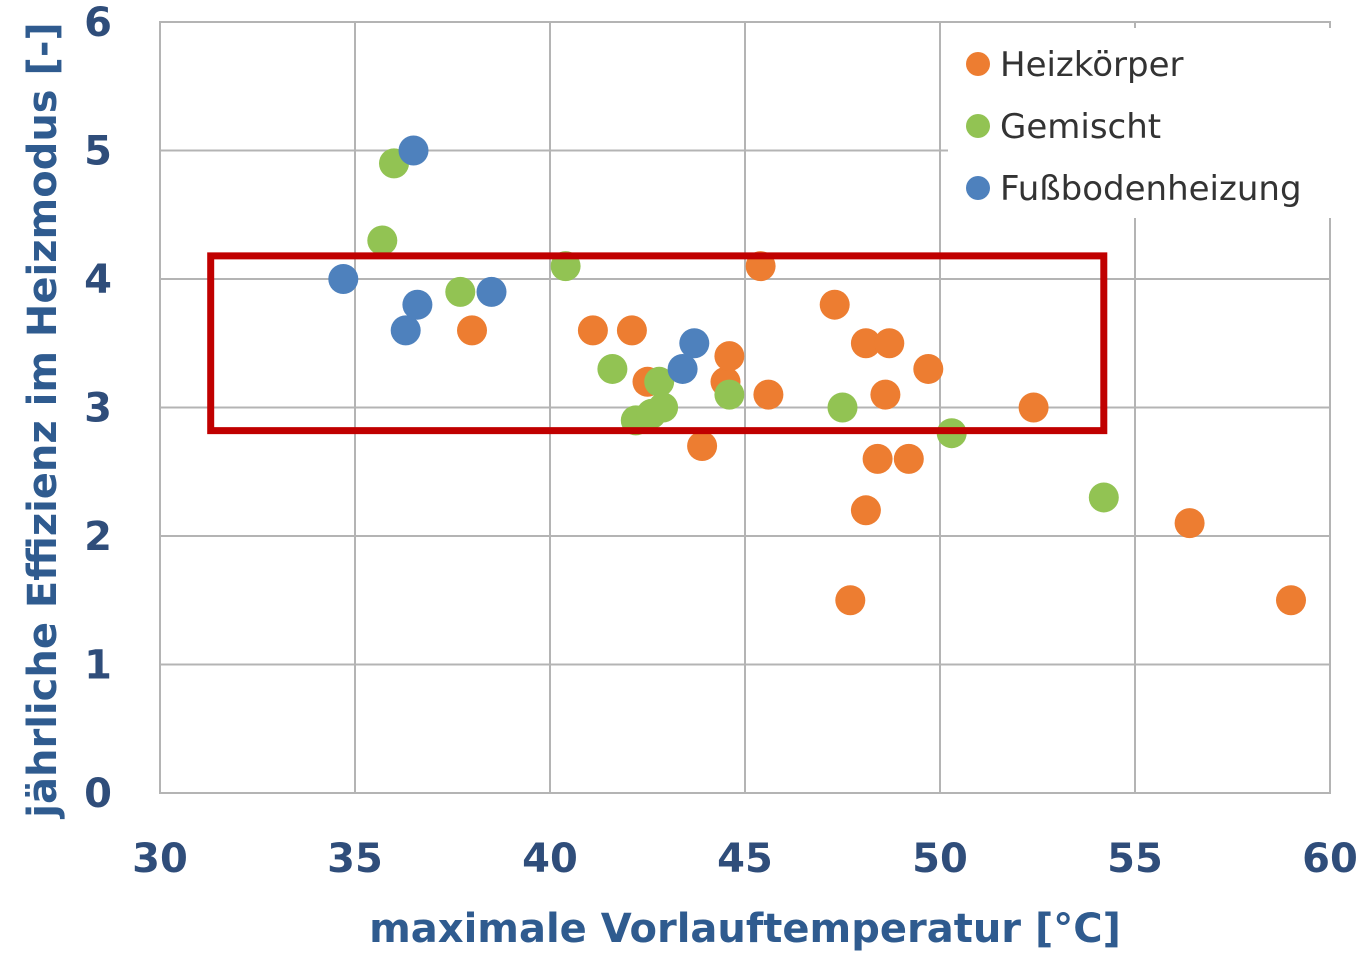  I want to click on highlight-box, so click(657, 343).